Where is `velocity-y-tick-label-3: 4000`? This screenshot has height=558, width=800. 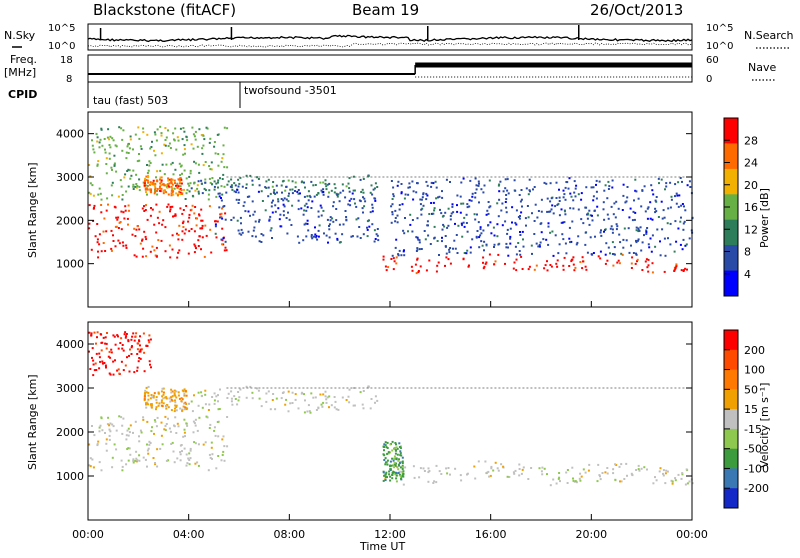
velocity-y-tick-label-3: 4000 is located at coordinates (70, 344).